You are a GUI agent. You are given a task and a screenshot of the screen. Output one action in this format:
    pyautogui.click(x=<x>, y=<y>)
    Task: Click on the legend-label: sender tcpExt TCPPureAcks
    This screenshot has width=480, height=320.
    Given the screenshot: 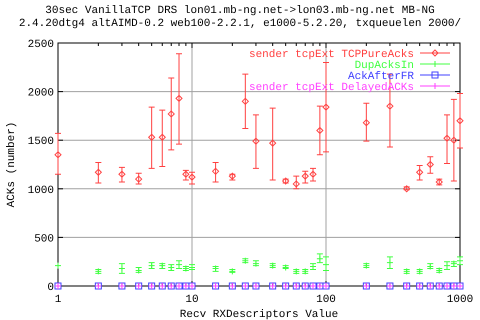 What is the action you would take?
    pyautogui.click(x=331, y=55)
    